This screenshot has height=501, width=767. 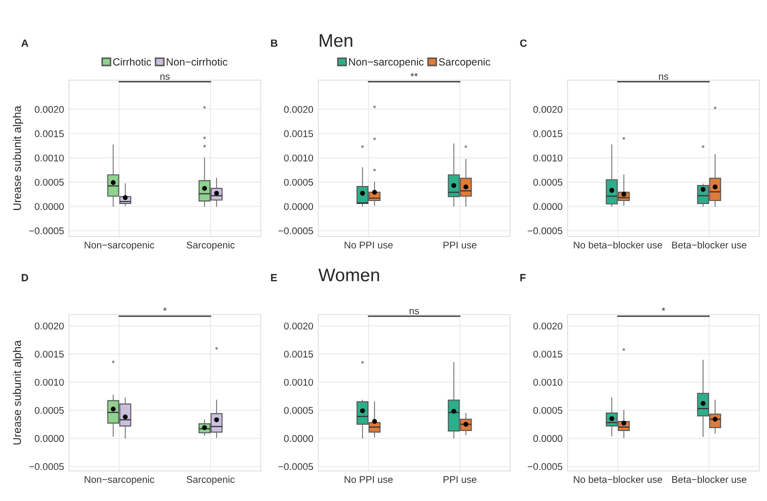 What do you see at coordinates (349, 275) in the screenshot?
I see `chart-title: Women` at bounding box center [349, 275].